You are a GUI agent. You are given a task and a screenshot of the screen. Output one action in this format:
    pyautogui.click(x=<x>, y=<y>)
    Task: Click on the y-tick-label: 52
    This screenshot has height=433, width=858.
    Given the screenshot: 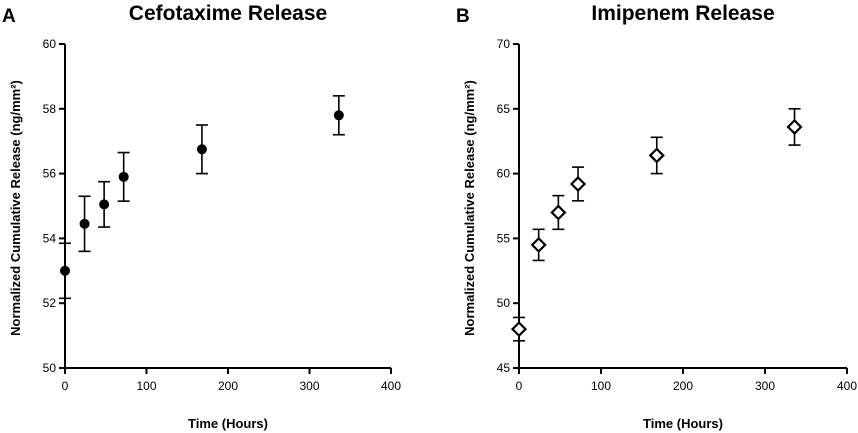 What is the action you would take?
    pyautogui.click(x=50, y=303)
    